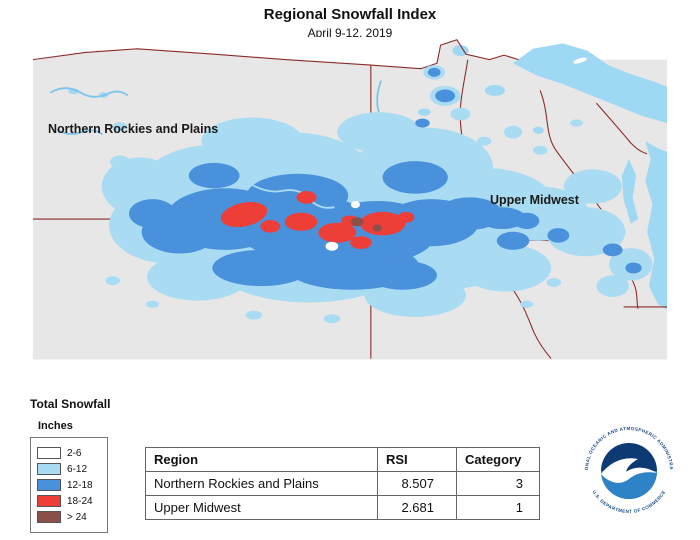 Image resolution: width=700 pixels, height=540 pixels. What do you see at coordinates (424, 112) in the screenshot?
I see `devils-lake` at bounding box center [424, 112].